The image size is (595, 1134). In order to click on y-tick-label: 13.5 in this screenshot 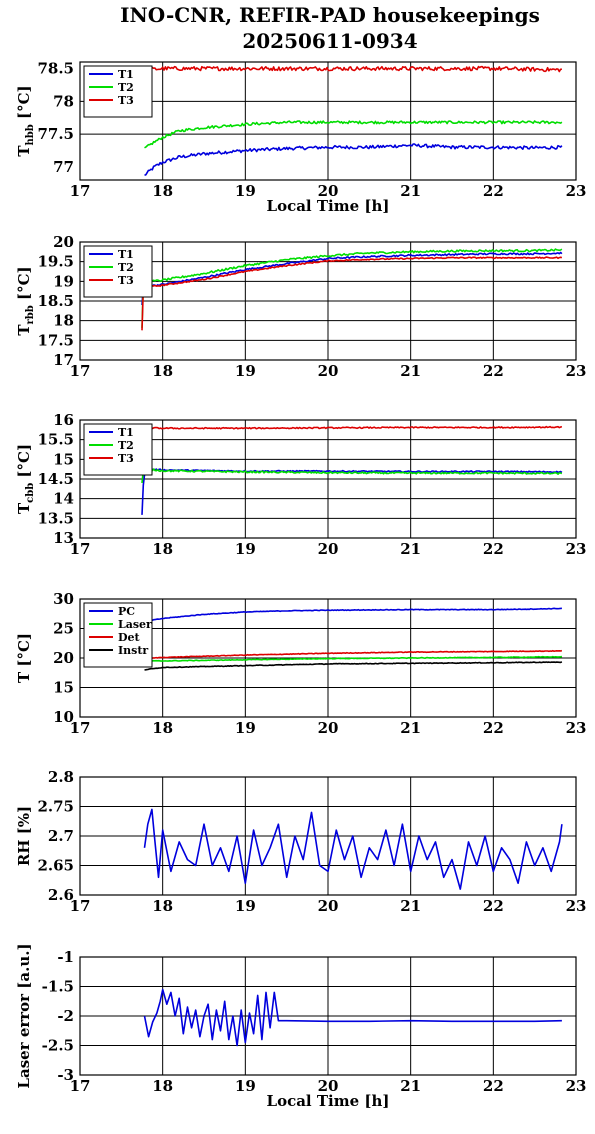, I will do `click(55, 518)`.